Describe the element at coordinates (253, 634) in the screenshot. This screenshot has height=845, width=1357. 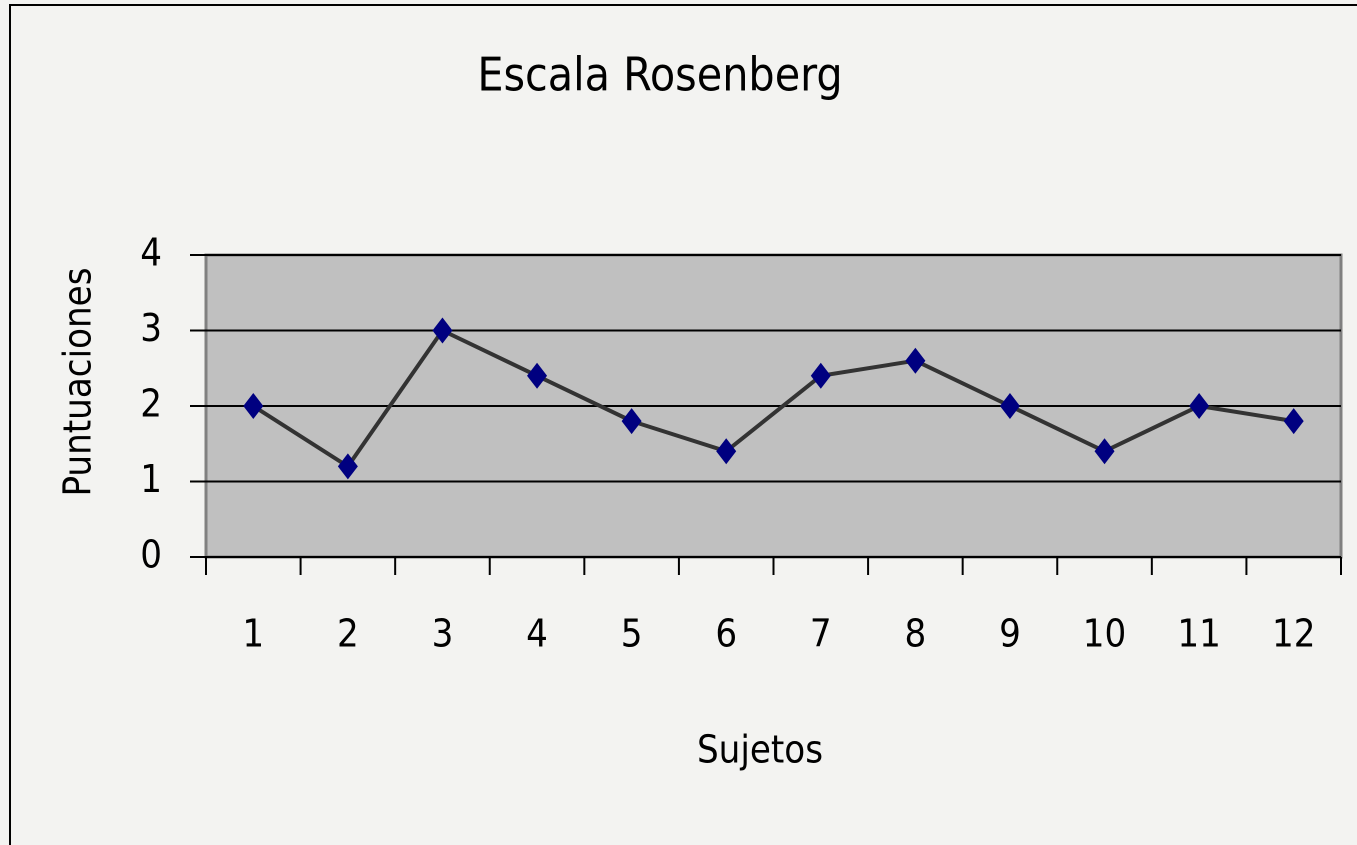
I see `x-tick-label: 1` at that location.